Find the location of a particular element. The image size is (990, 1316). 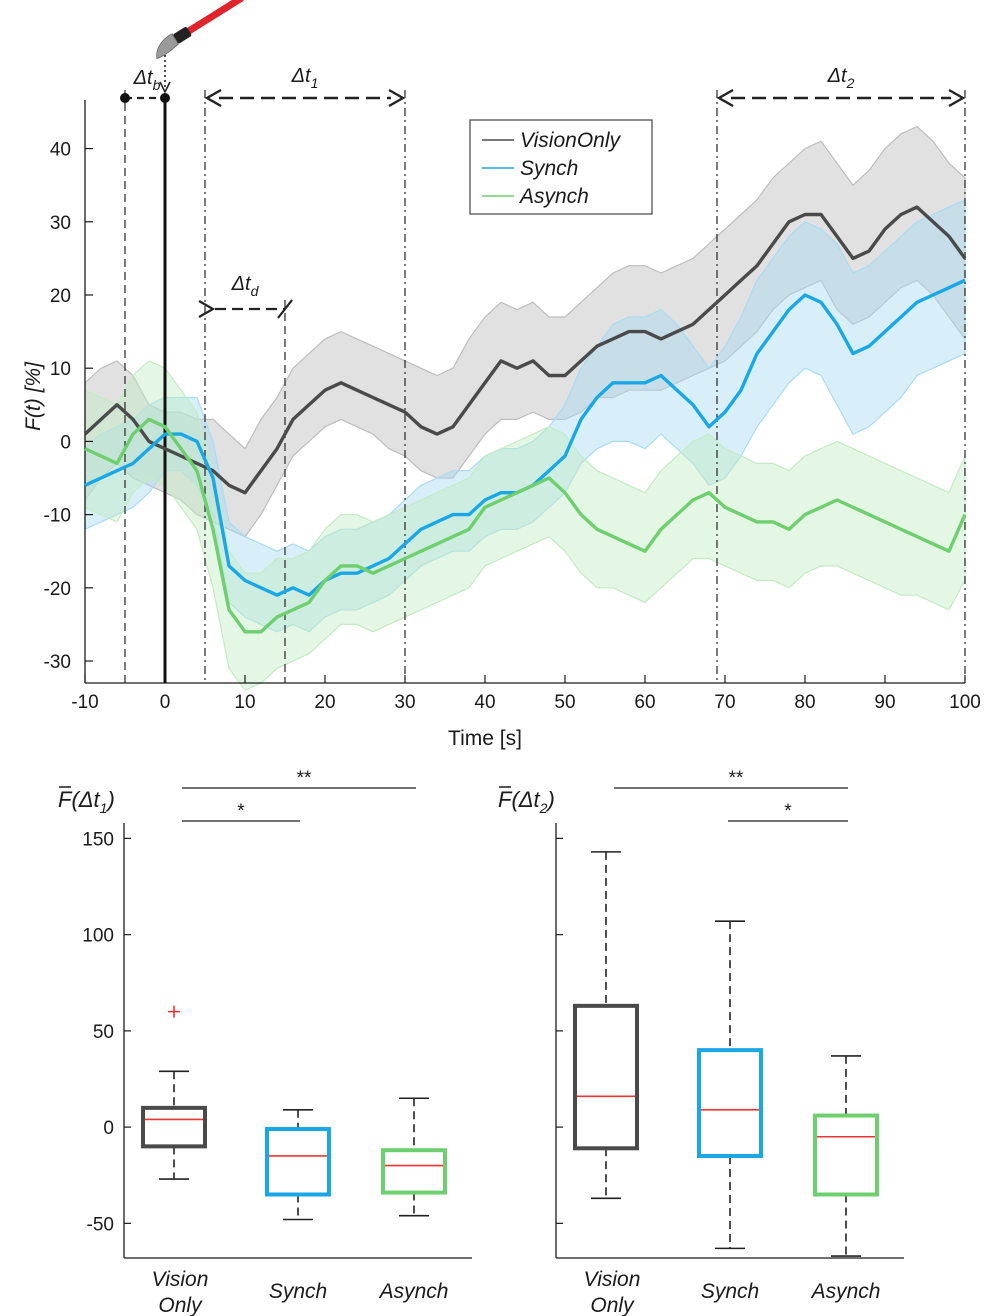

x-tick-label: 80 is located at coordinates (804, 702).